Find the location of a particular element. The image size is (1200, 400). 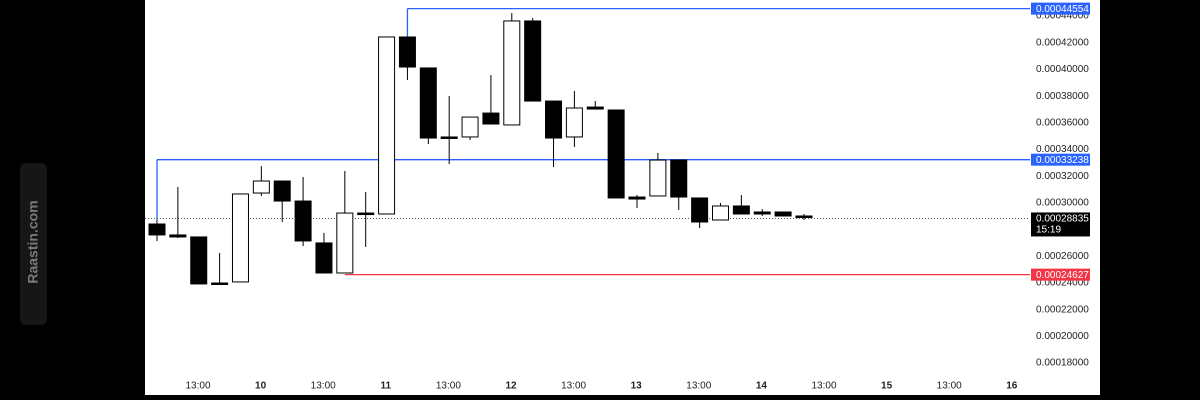

last-price-box is located at coordinates (1060, 224).